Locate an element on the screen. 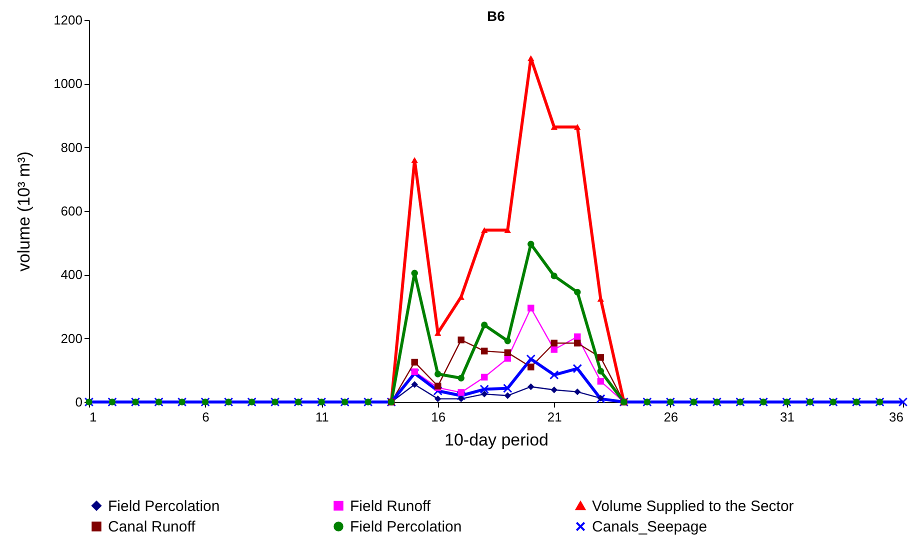 The width and height of the screenshot is (920, 537). y-tick-label: 1000 is located at coordinates (68, 84).